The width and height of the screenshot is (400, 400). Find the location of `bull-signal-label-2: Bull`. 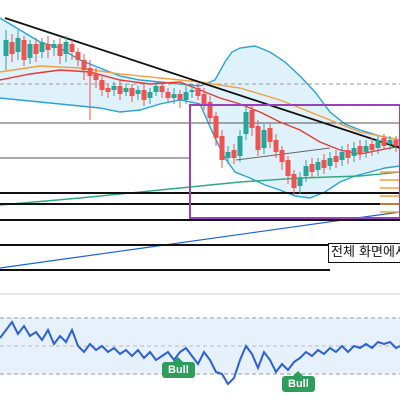

bull-signal-label-2: Bull is located at coordinates (298, 381).